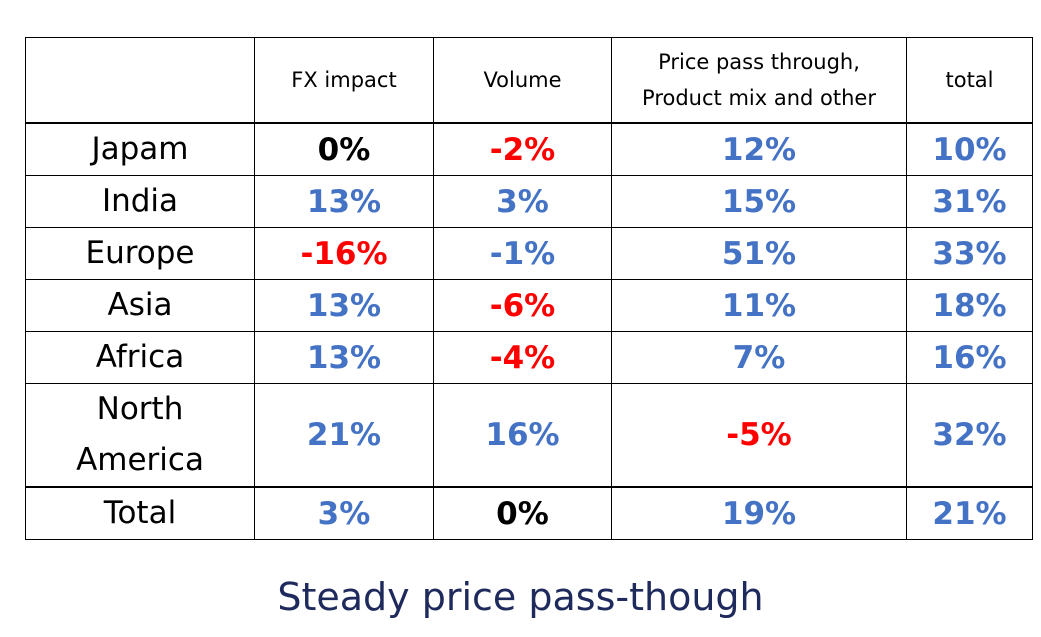  What do you see at coordinates (522, 357) in the screenshot?
I see `volume-cell: -4%` at bounding box center [522, 357].